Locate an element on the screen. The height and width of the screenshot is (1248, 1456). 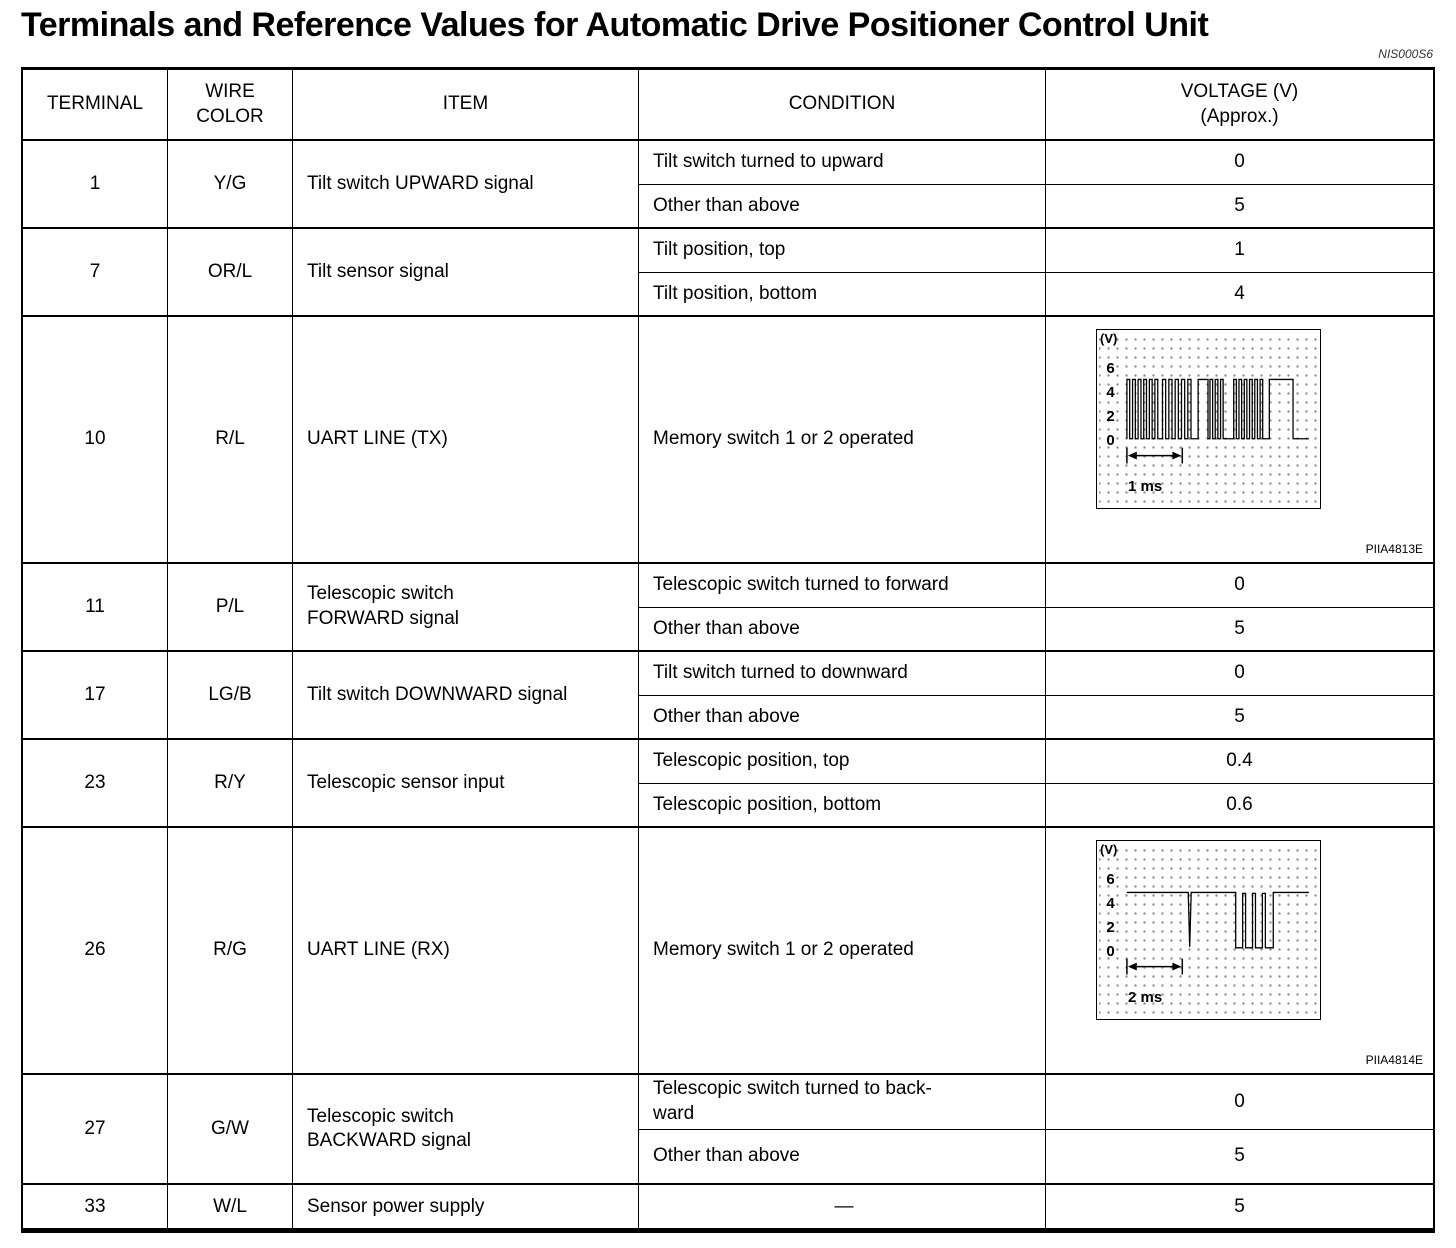
header-terminal: TERMINAL is located at coordinates (95, 104).